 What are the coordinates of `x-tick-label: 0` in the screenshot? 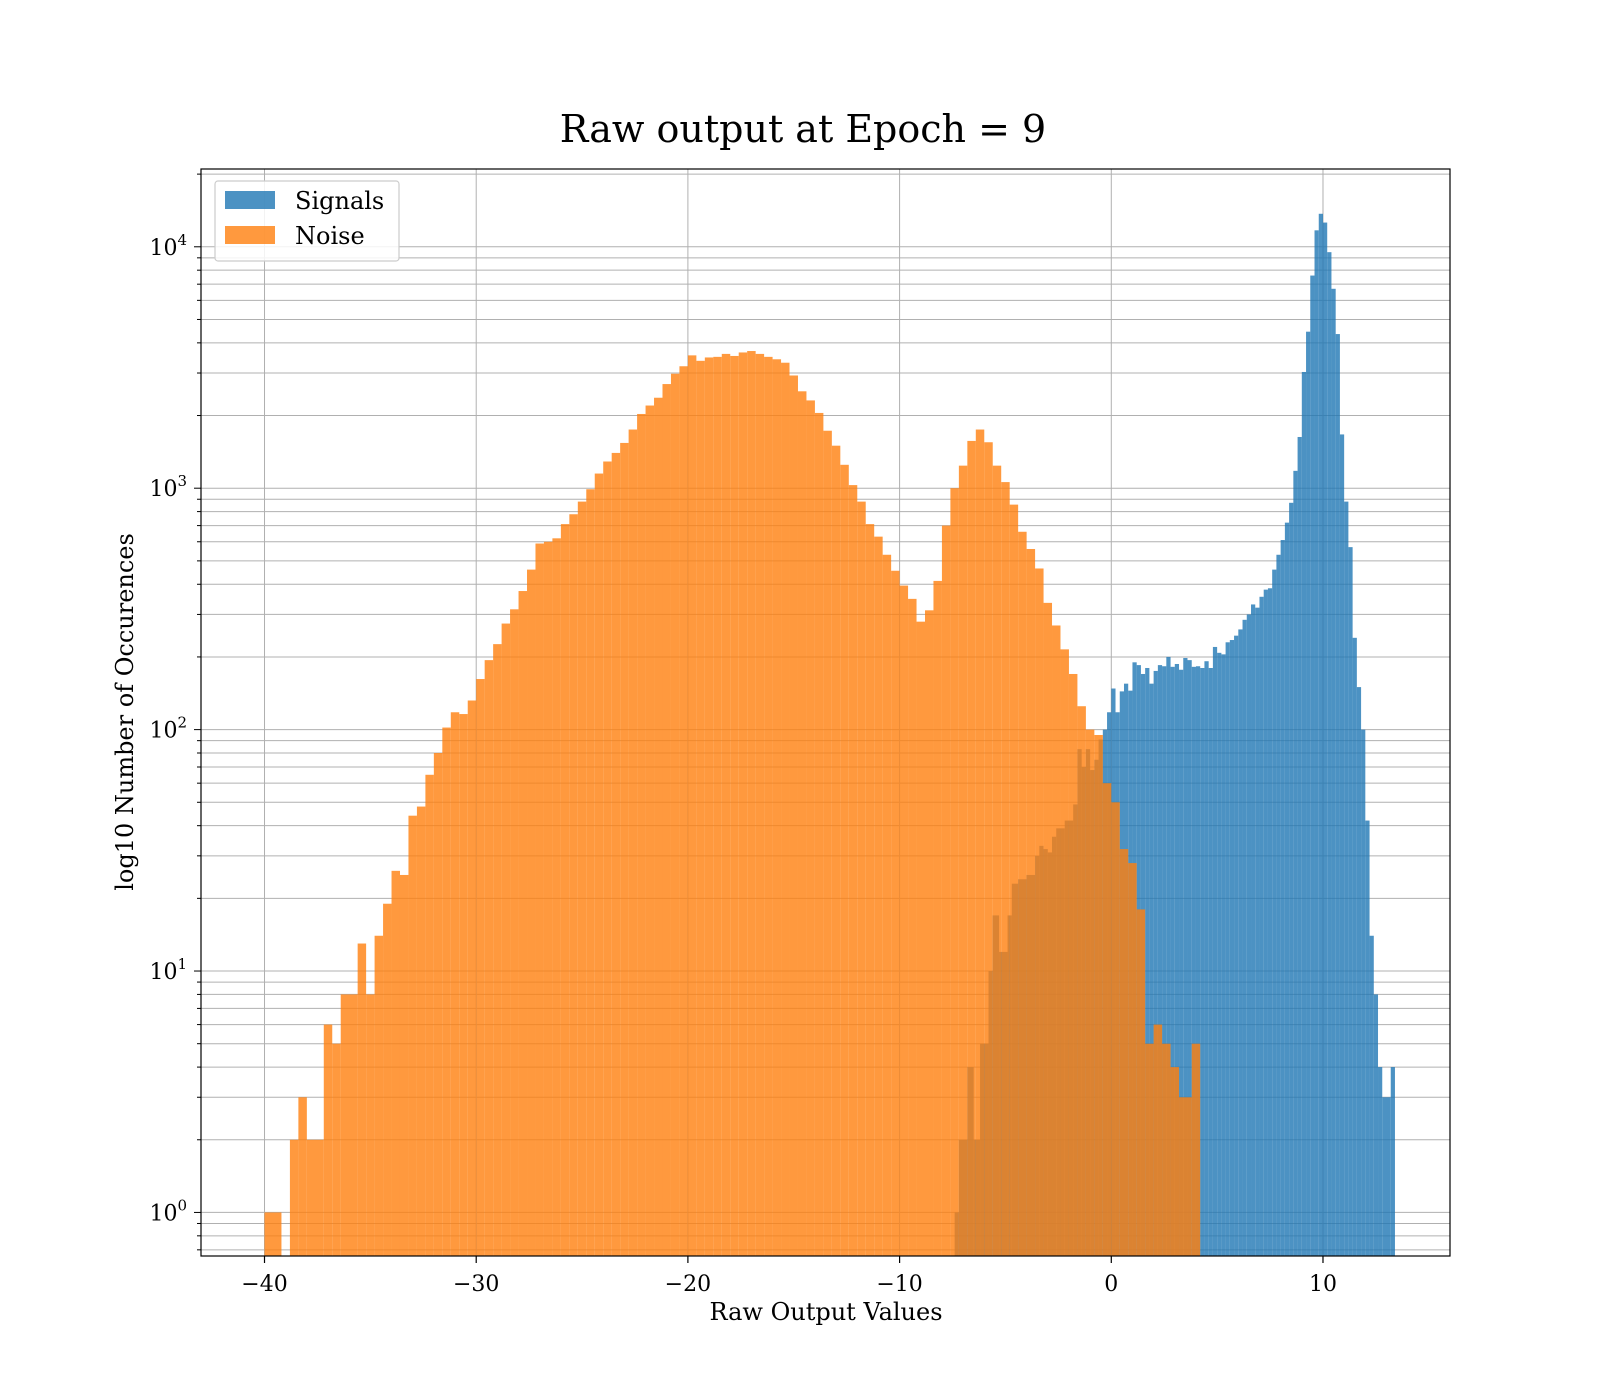 It's located at (1111, 1284).